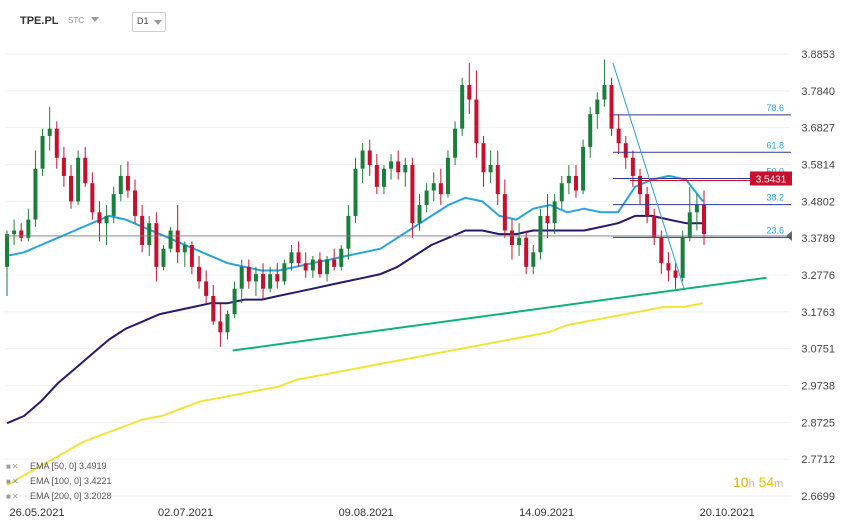 Image resolution: width=859 pixels, height=527 pixels. Describe the element at coordinates (366, 513) in the screenshot. I see `x-tick-label: 09.08.2021` at that location.